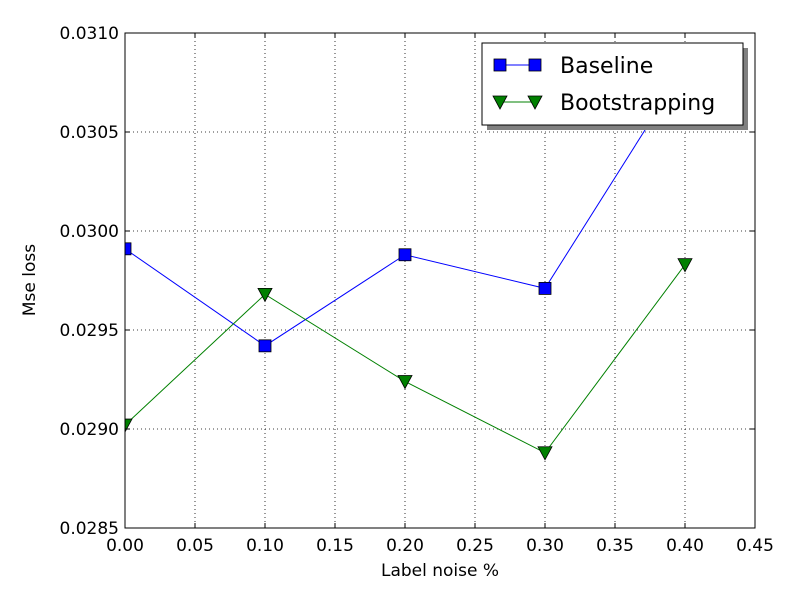 The image size is (800, 600). What do you see at coordinates (606, 66) in the screenshot?
I see `legend-label-baseline: Baseline` at bounding box center [606, 66].